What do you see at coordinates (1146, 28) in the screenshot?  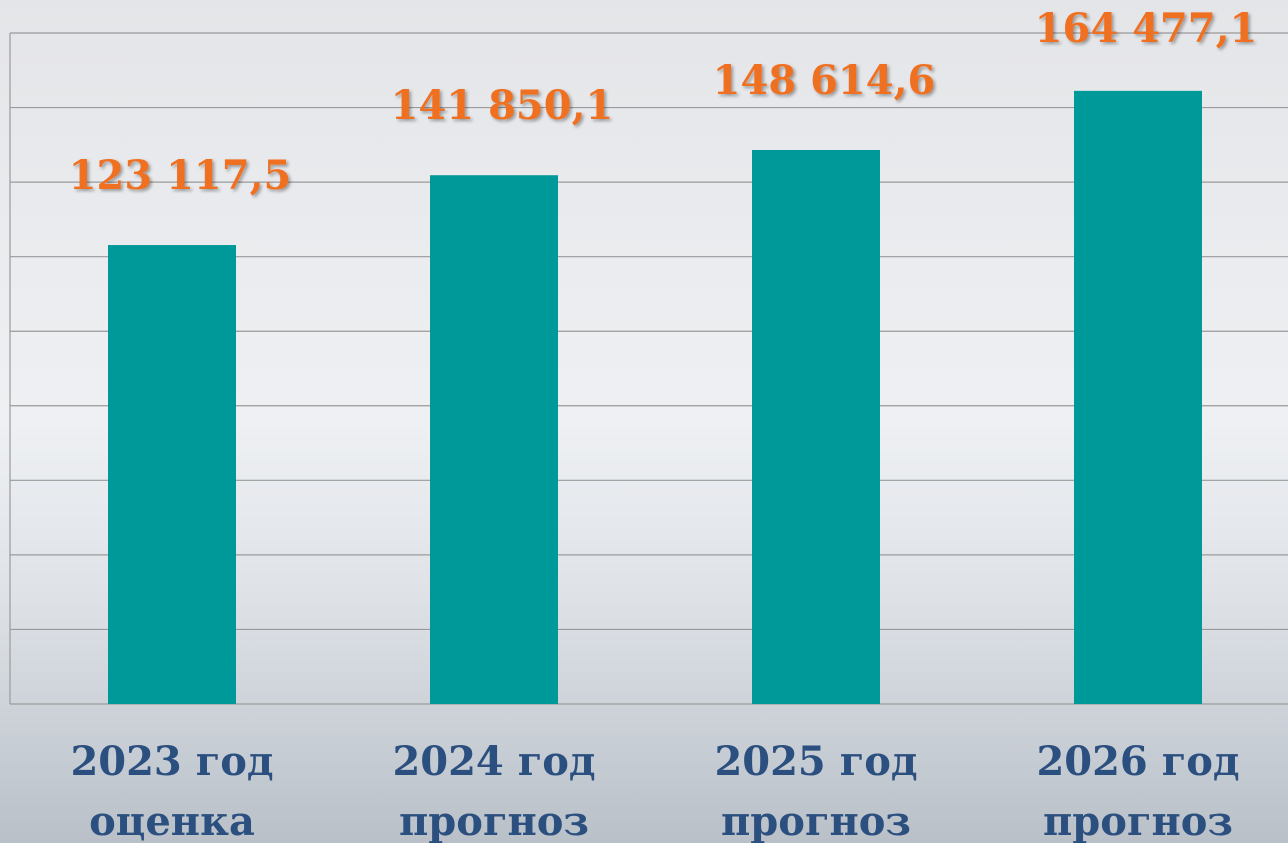 I see `value-label: 164 477,1` at bounding box center [1146, 28].